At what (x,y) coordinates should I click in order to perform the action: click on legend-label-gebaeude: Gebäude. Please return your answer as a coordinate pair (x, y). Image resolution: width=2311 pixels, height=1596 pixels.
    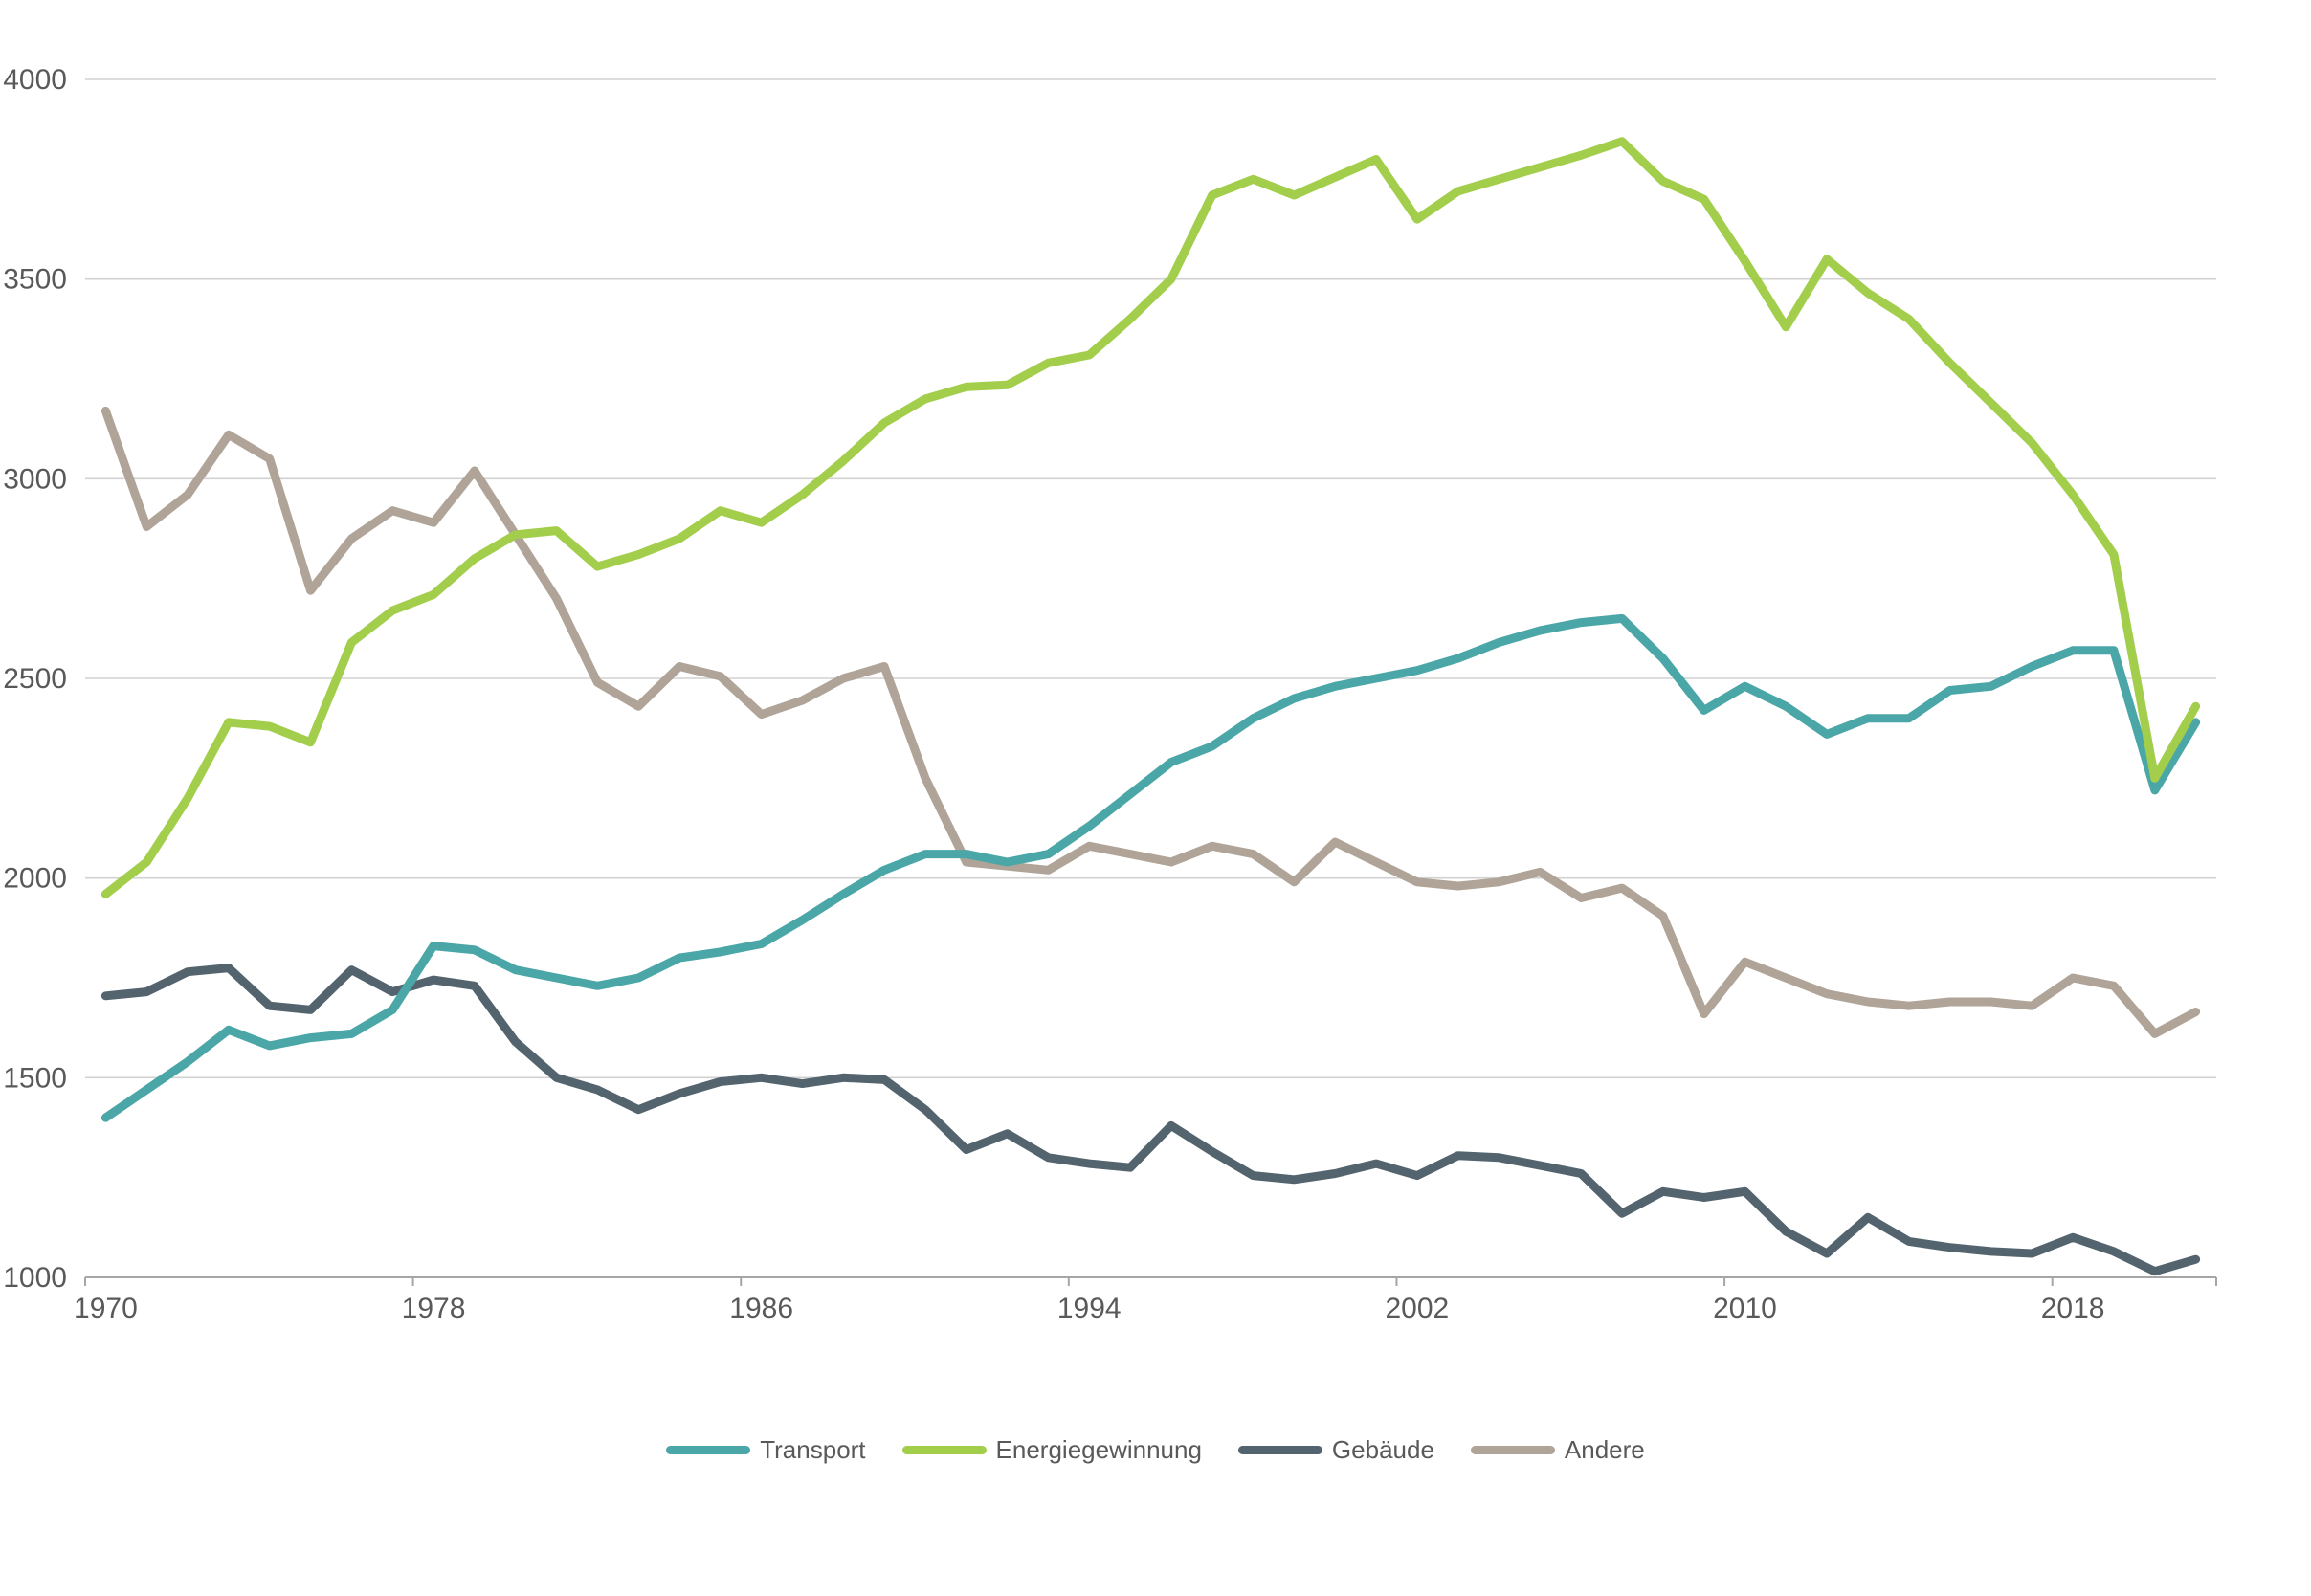
    Looking at the image, I should click on (1382, 1450).